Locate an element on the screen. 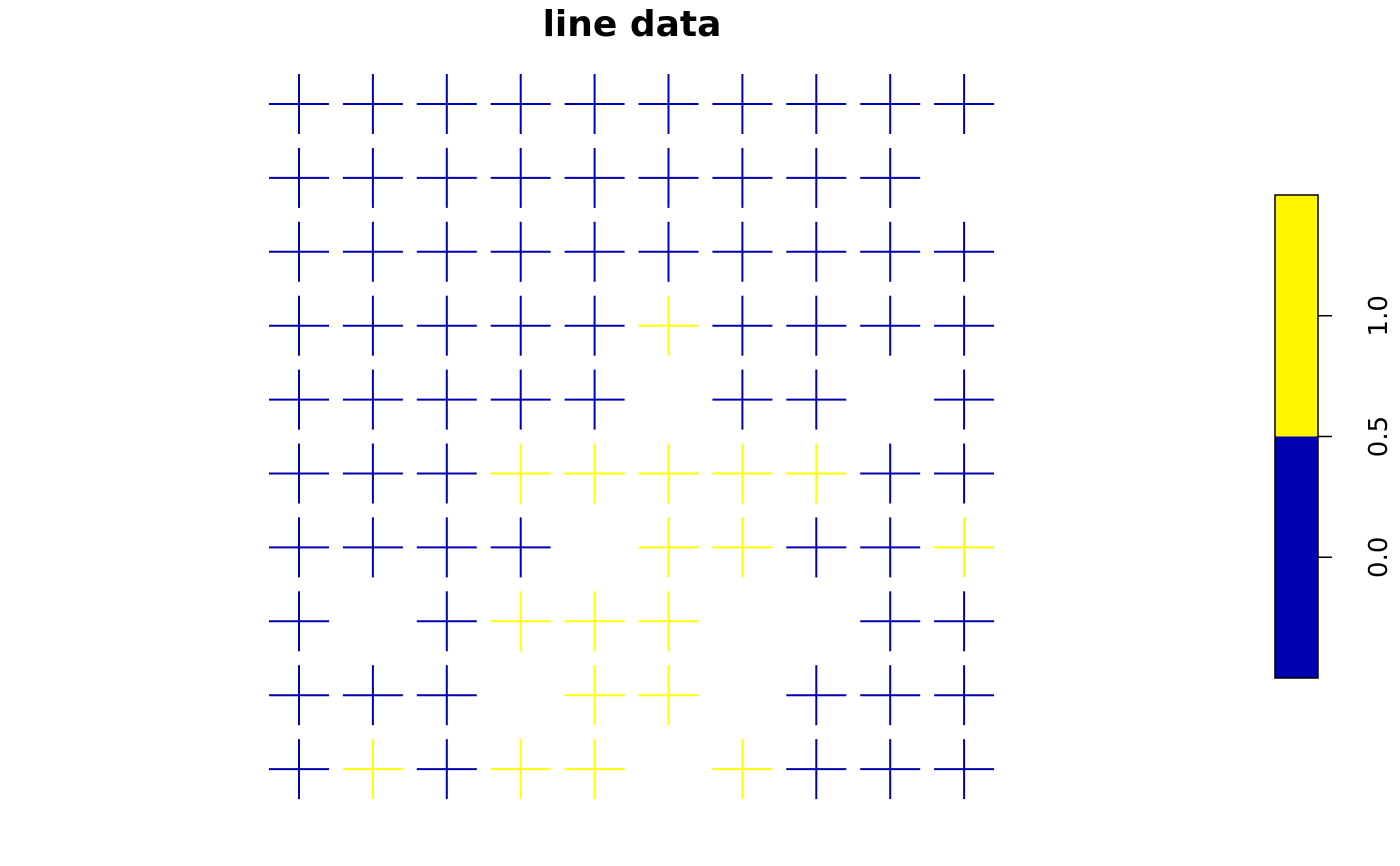  cross-point-r5-c8 is located at coordinates (816, 399).